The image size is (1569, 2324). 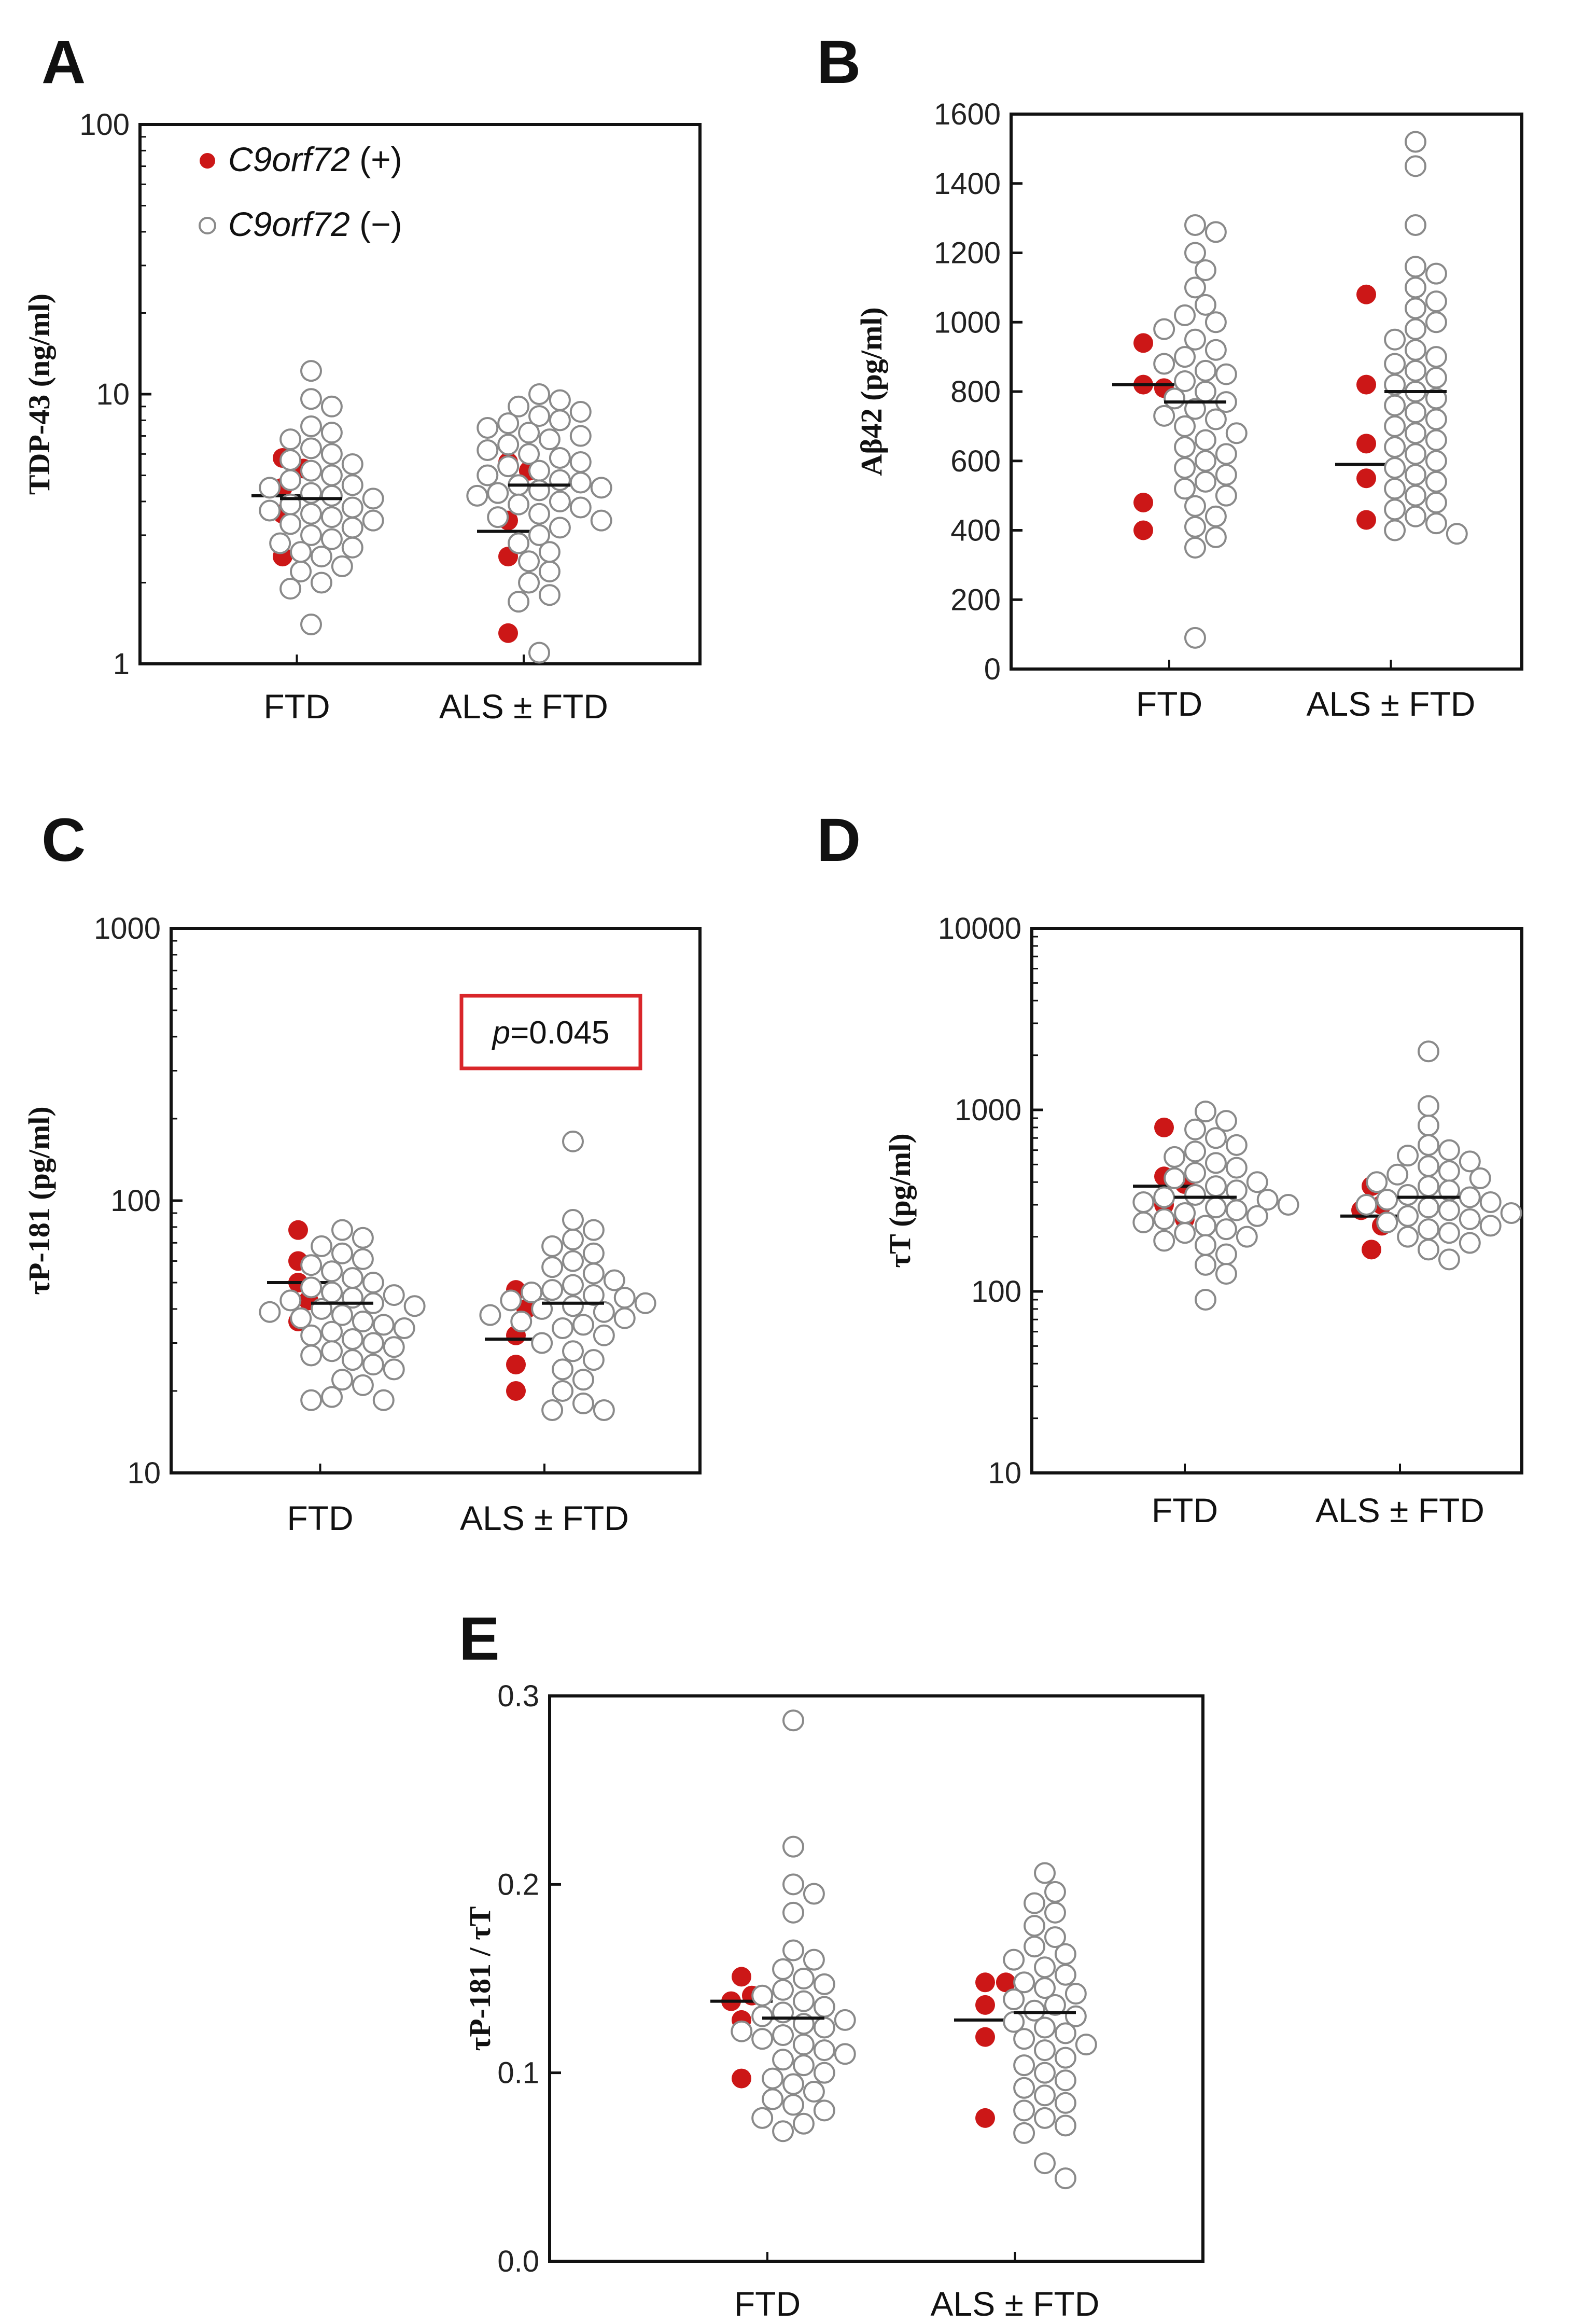 I want to click on panel-a: A 1 10 100 TDP-43 (ng/ml) FTD ALS ± FTD, so click(x=362, y=377).